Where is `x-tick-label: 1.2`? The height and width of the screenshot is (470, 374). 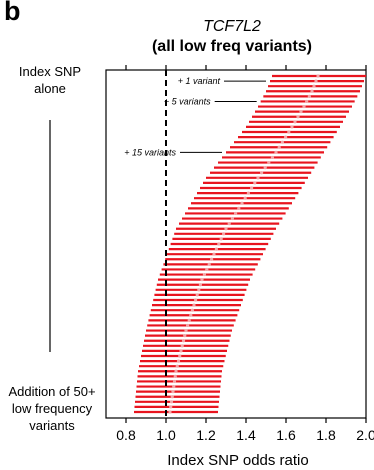
x-tick-label: 1.2 is located at coordinates (206, 435).